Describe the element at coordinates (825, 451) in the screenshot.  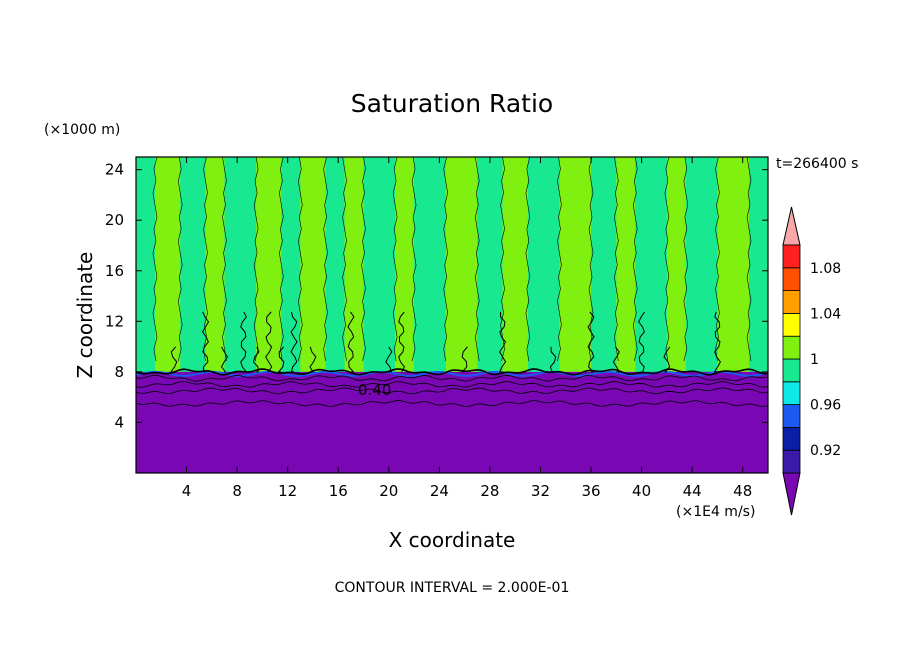
I see `colorbar-label: 0.92` at that location.